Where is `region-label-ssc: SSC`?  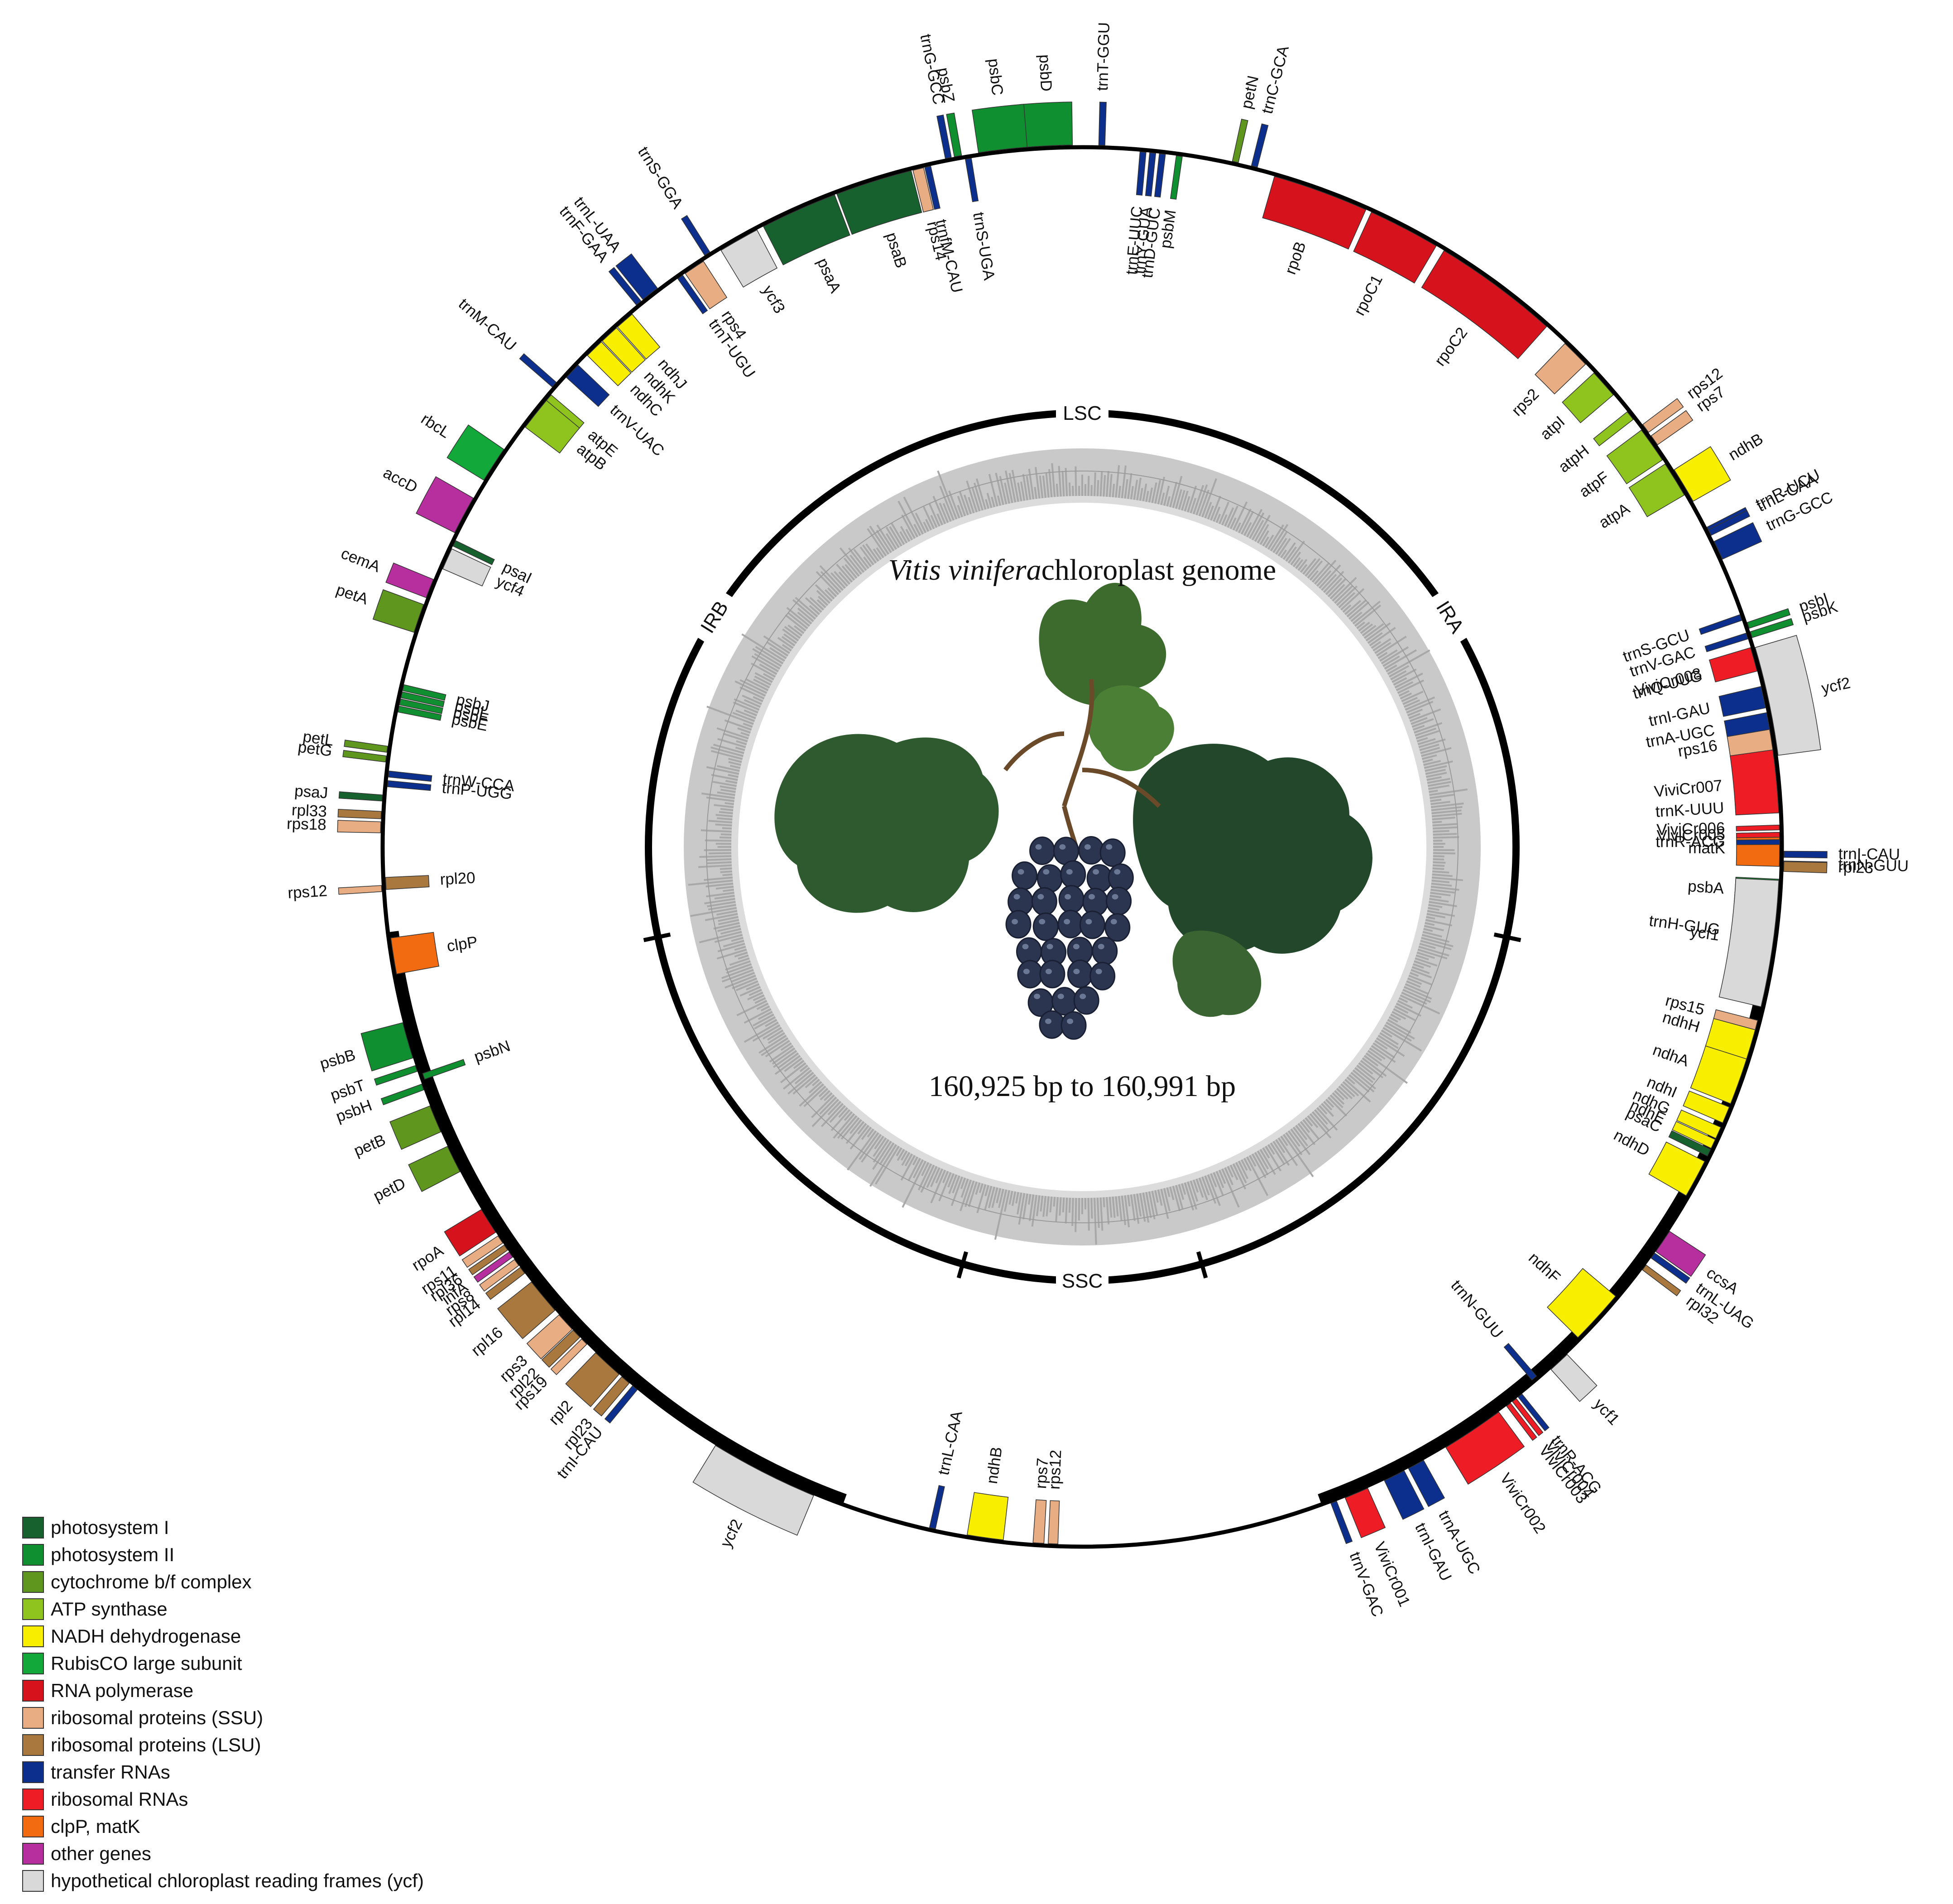
region-label-ssc: SSC is located at coordinates (1082, 1281).